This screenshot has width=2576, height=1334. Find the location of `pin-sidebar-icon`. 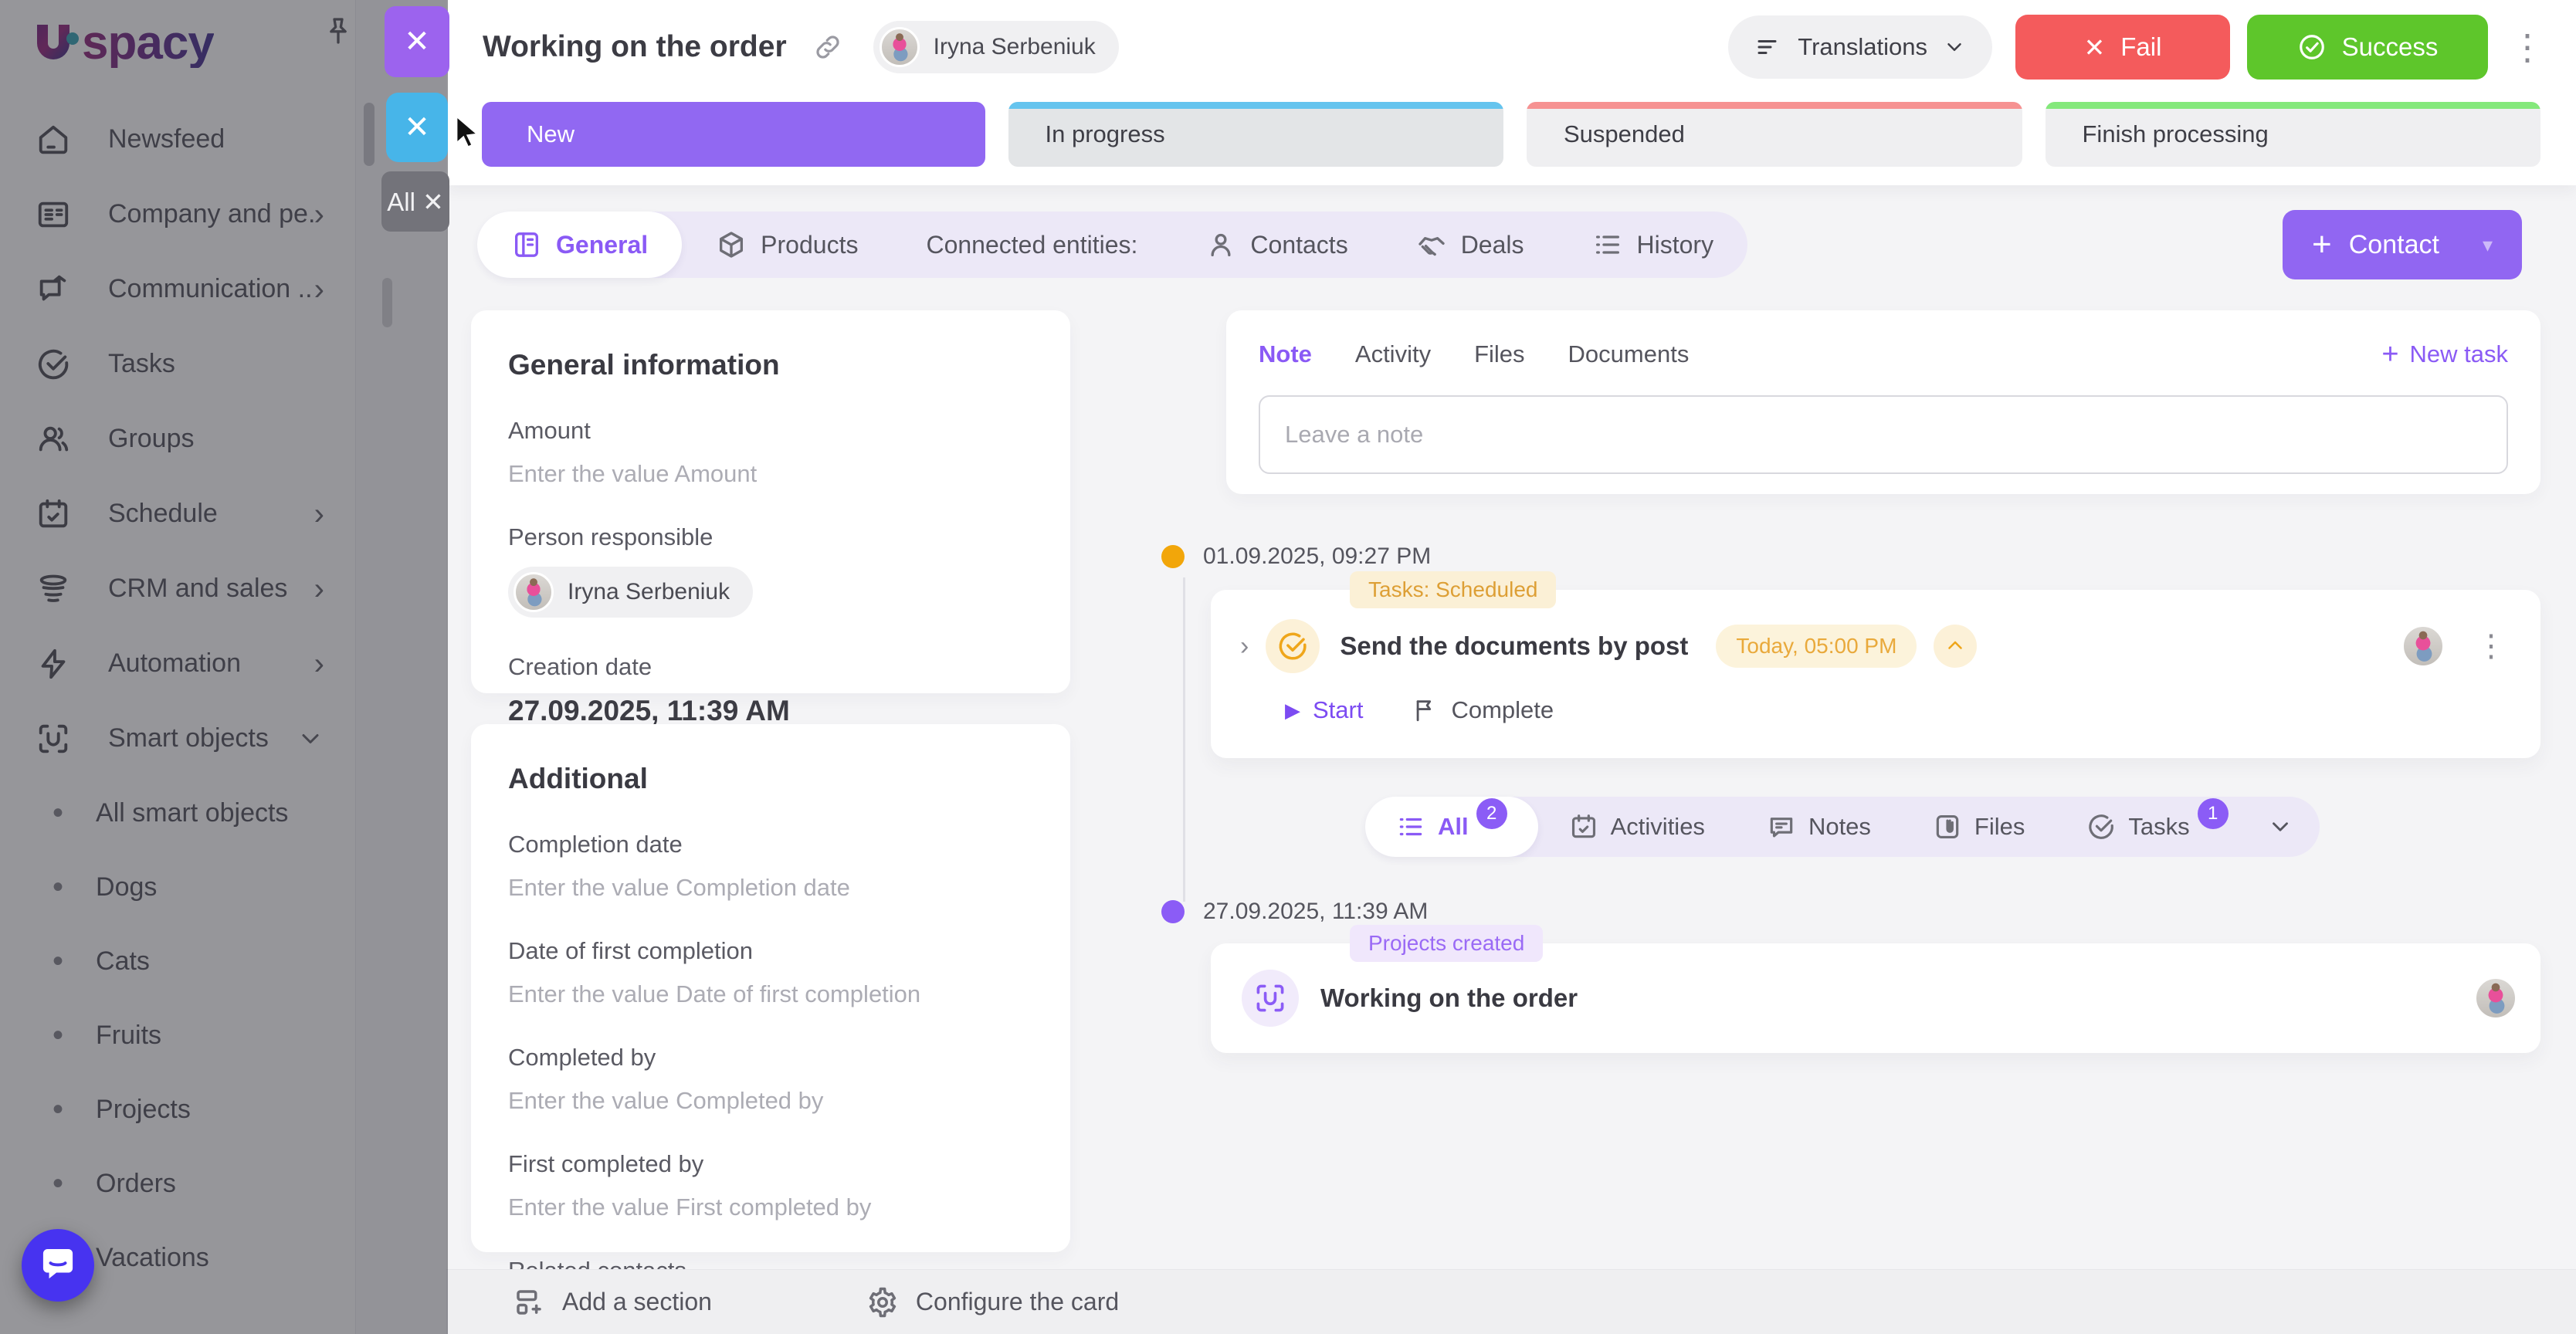

pin-sidebar-icon is located at coordinates (338, 30).